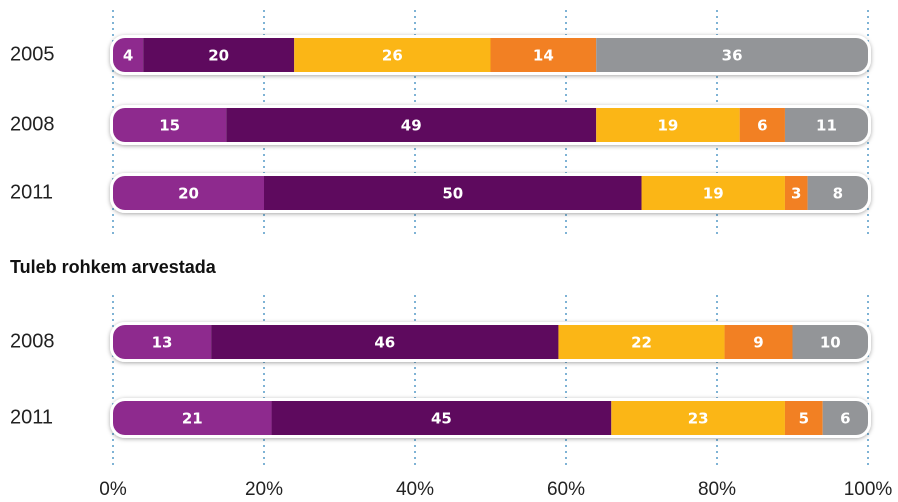 The height and width of the screenshot is (502, 898). Describe the element at coordinates (264, 489) in the screenshot. I see `x-tick-label: 20%` at that location.